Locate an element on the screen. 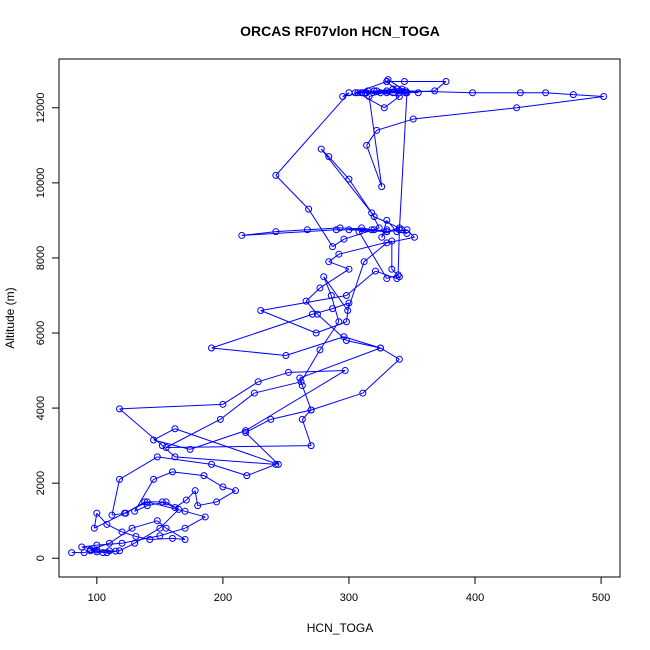  y-tick-label: 12000 is located at coordinates (41, 108).